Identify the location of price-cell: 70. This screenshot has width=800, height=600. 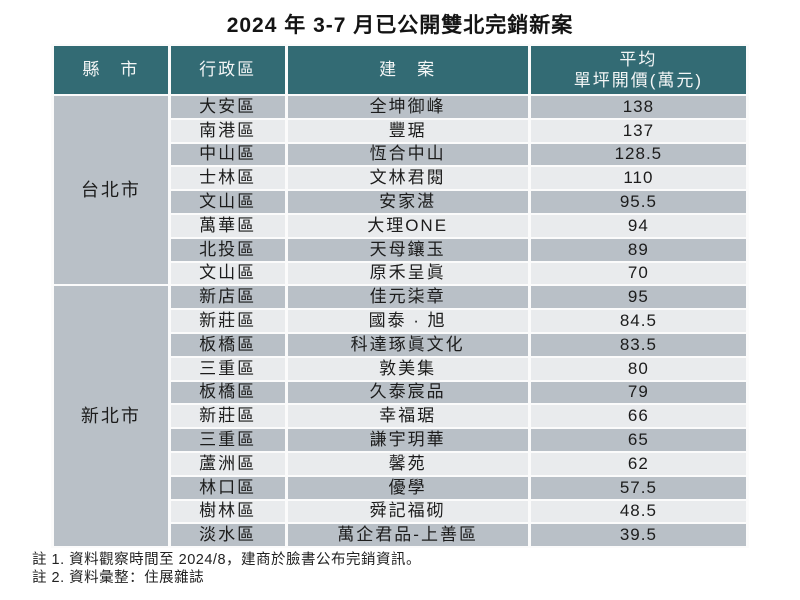
(638, 273).